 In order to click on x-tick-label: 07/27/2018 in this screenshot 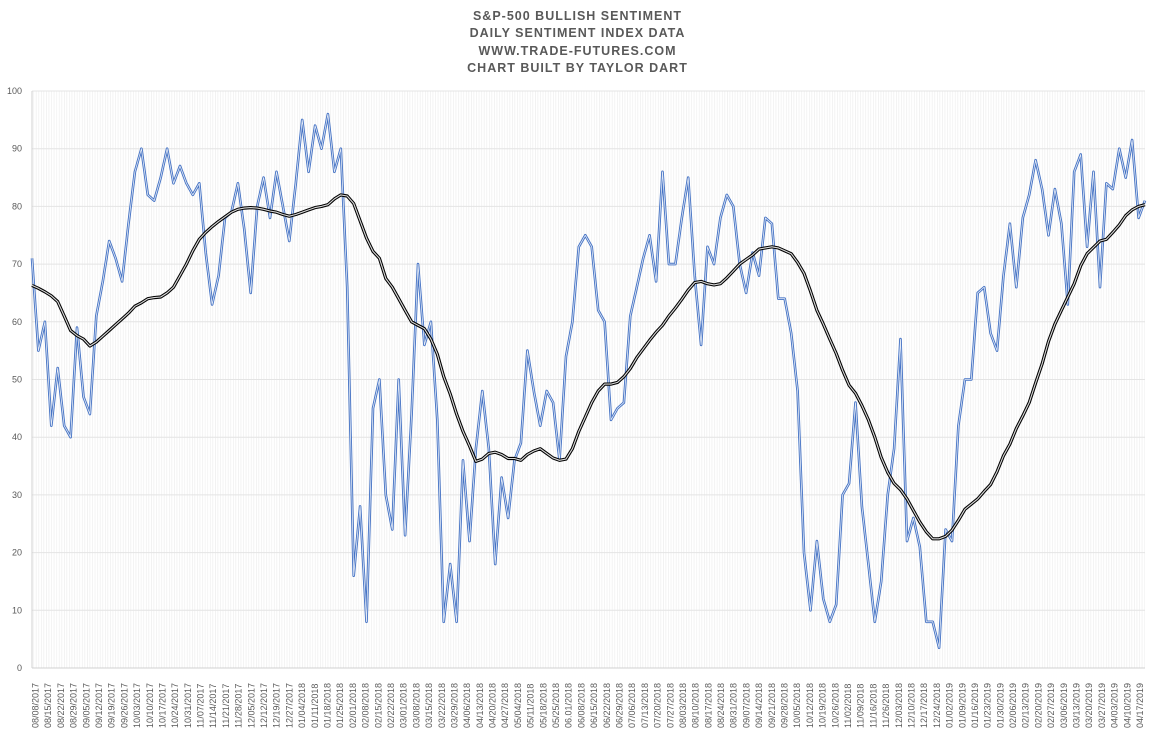, I will do `click(670, 705)`.